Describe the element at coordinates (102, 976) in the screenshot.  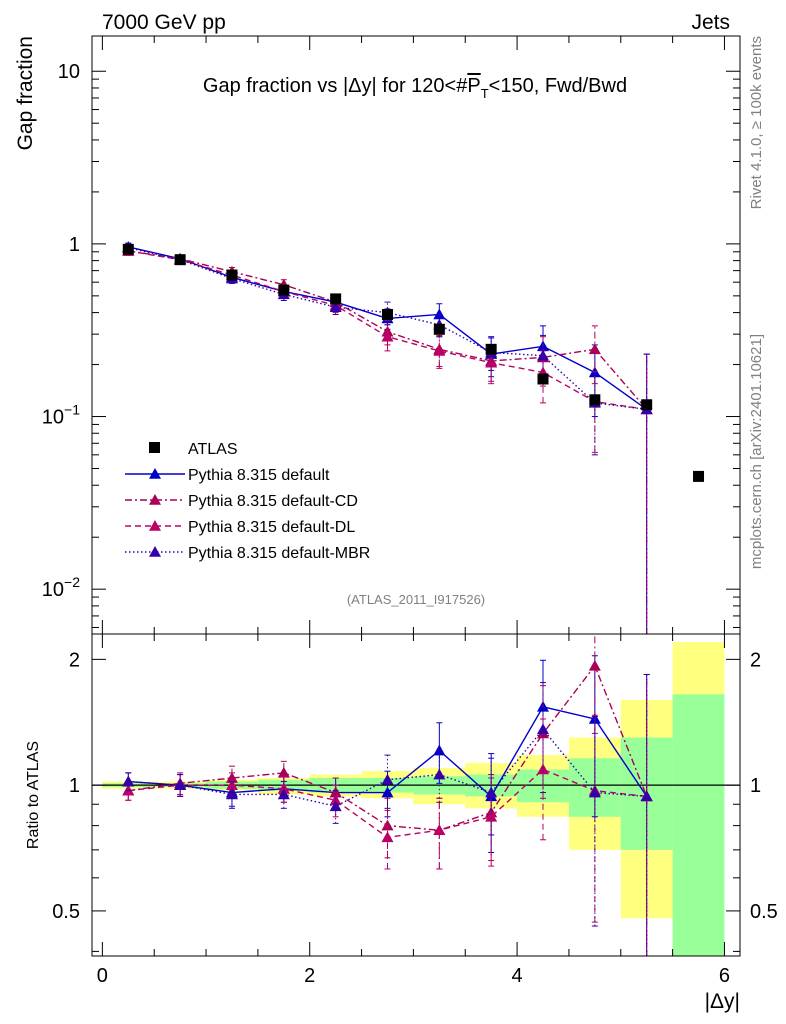
I see `x-tick-label: 0` at that location.